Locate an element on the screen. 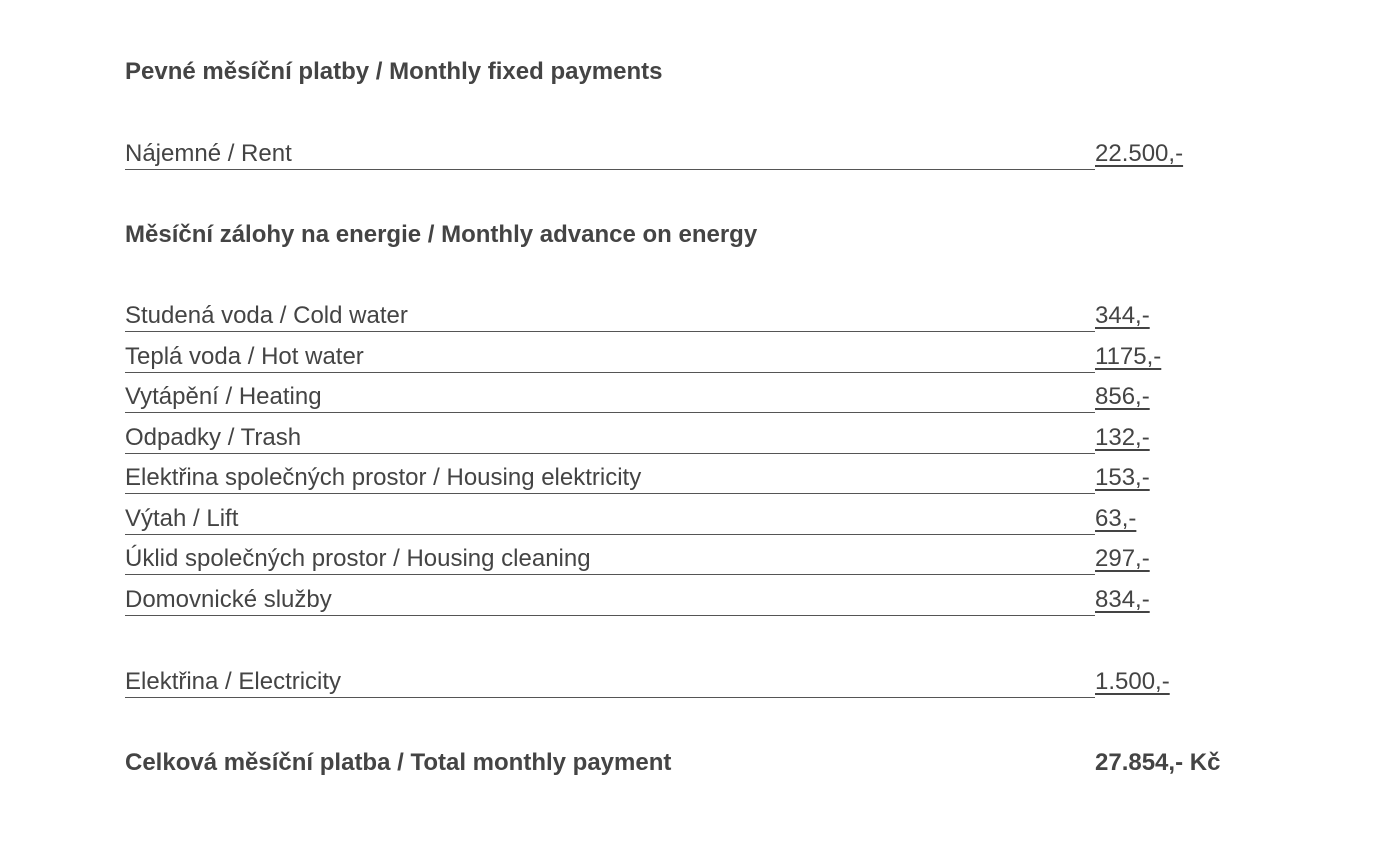 The image size is (1398, 846). row-value: 344,- is located at coordinates (1122, 315).